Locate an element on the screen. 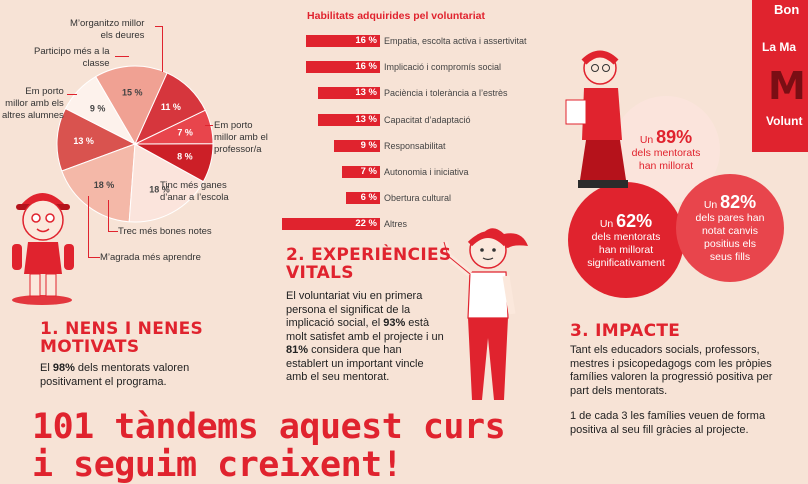 This screenshot has width=808, height=484. pie-slice-value: 7 % is located at coordinates (185, 132).